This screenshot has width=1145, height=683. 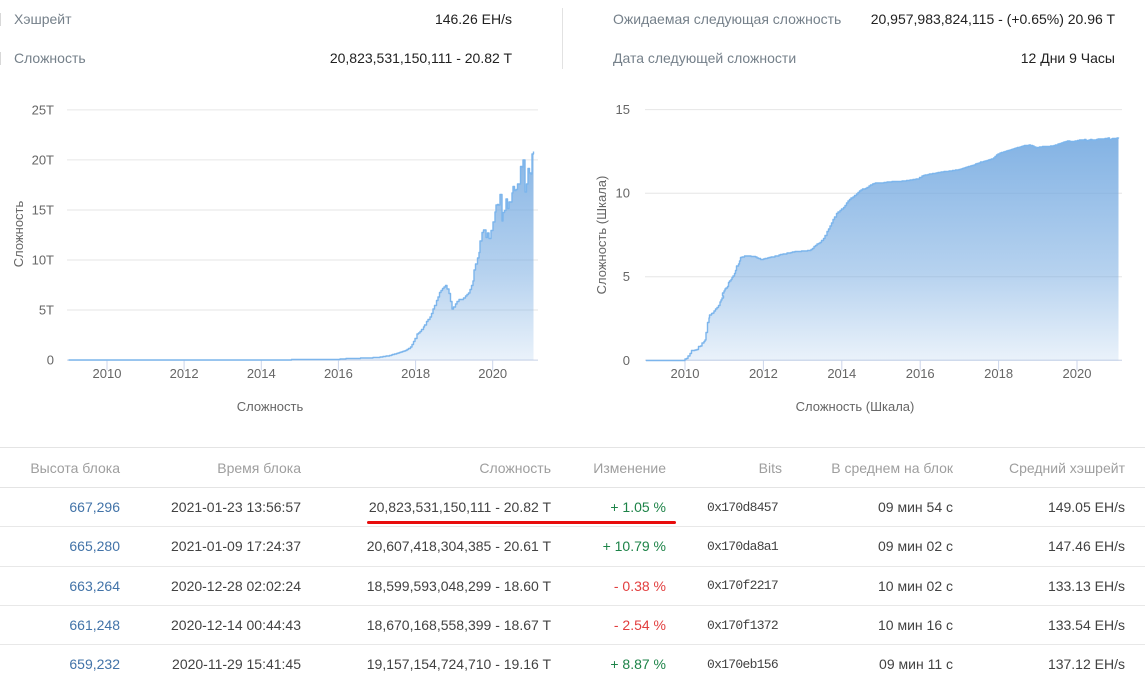 What do you see at coordinates (43, 260) in the screenshot?
I see `svg-text: 10T` at bounding box center [43, 260].